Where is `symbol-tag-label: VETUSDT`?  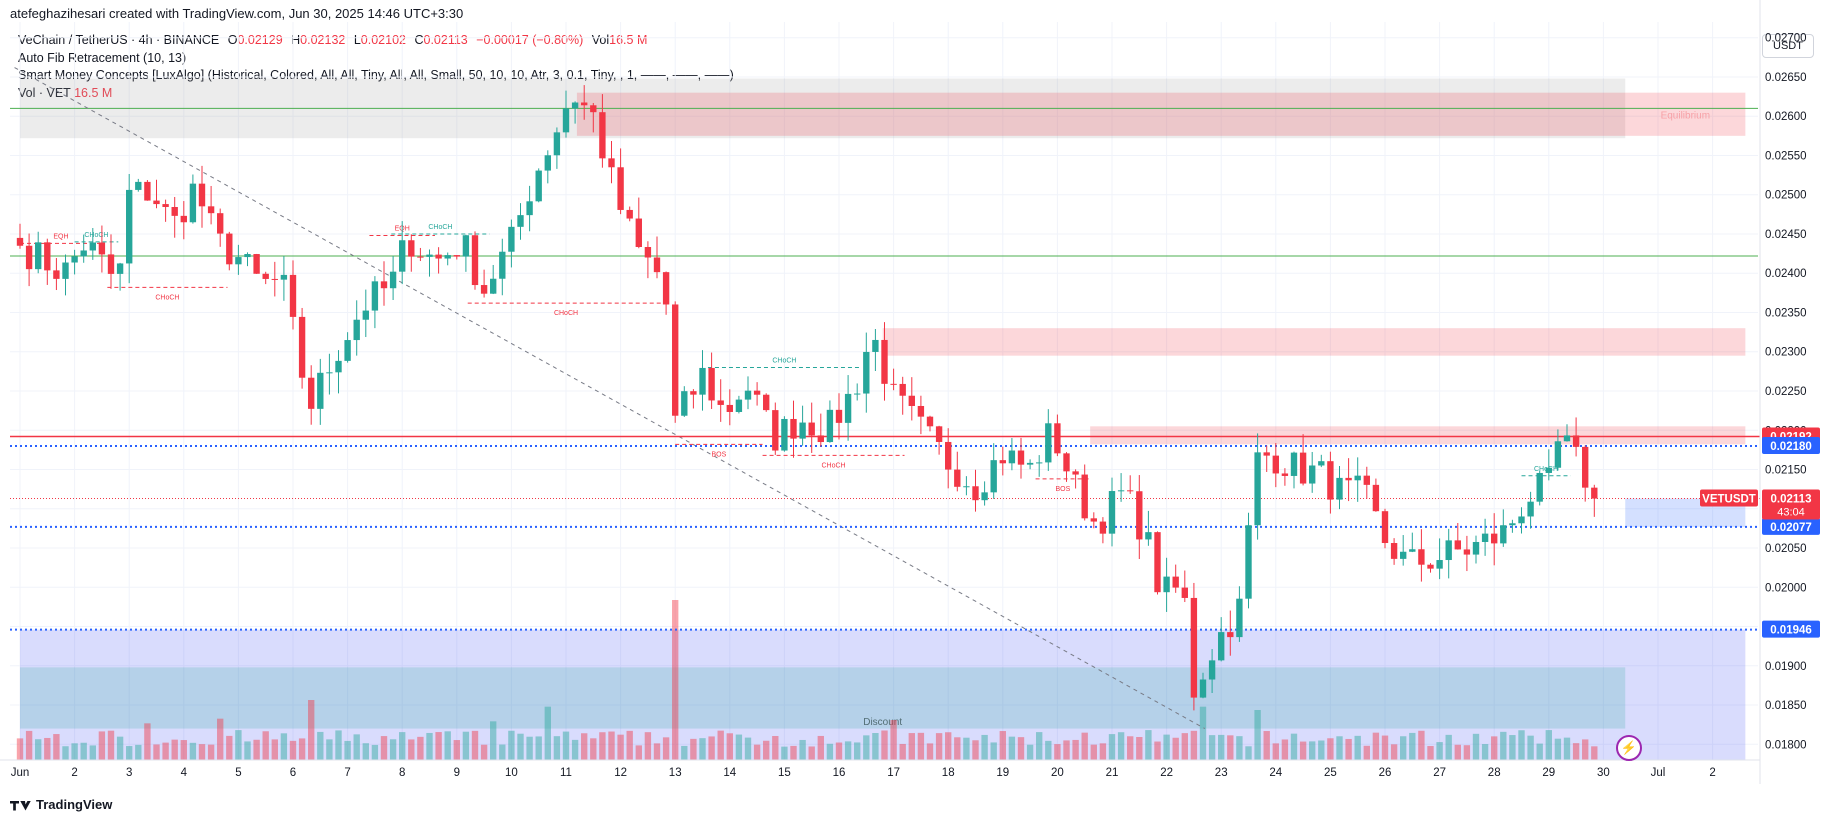
symbol-tag-label: VETUSDT is located at coordinates (1729, 500).